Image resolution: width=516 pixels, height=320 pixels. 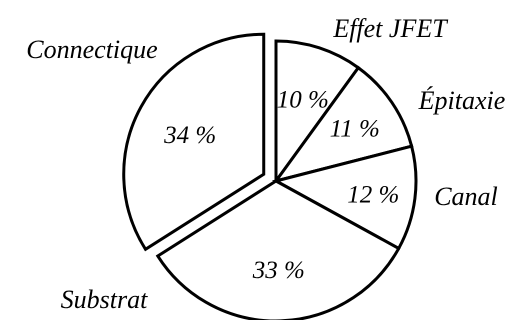 What do you see at coordinates (373, 194) in the screenshot?
I see `pct-label-canal: 12 %` at bounding box center [373, 194].